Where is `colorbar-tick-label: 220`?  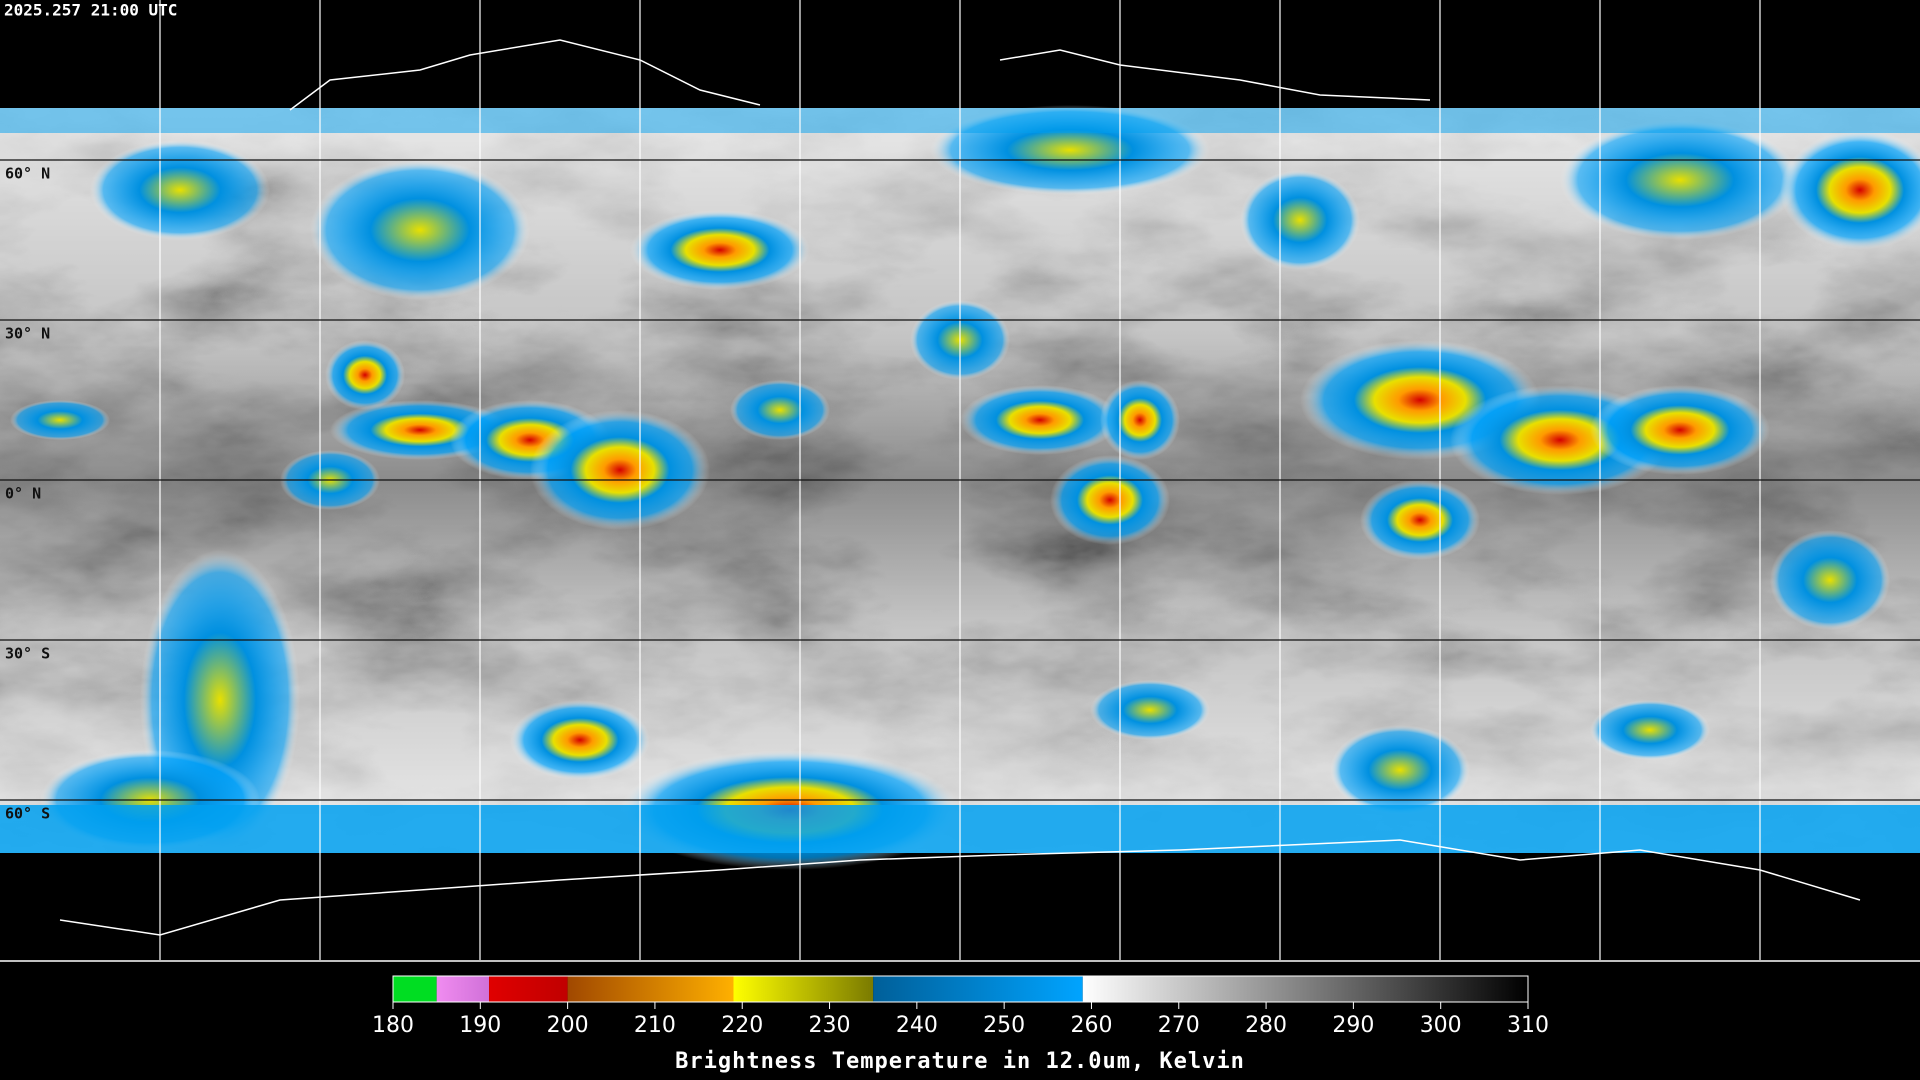 colorbar-tick-label: 220 is located at coordinates (742, 1025).